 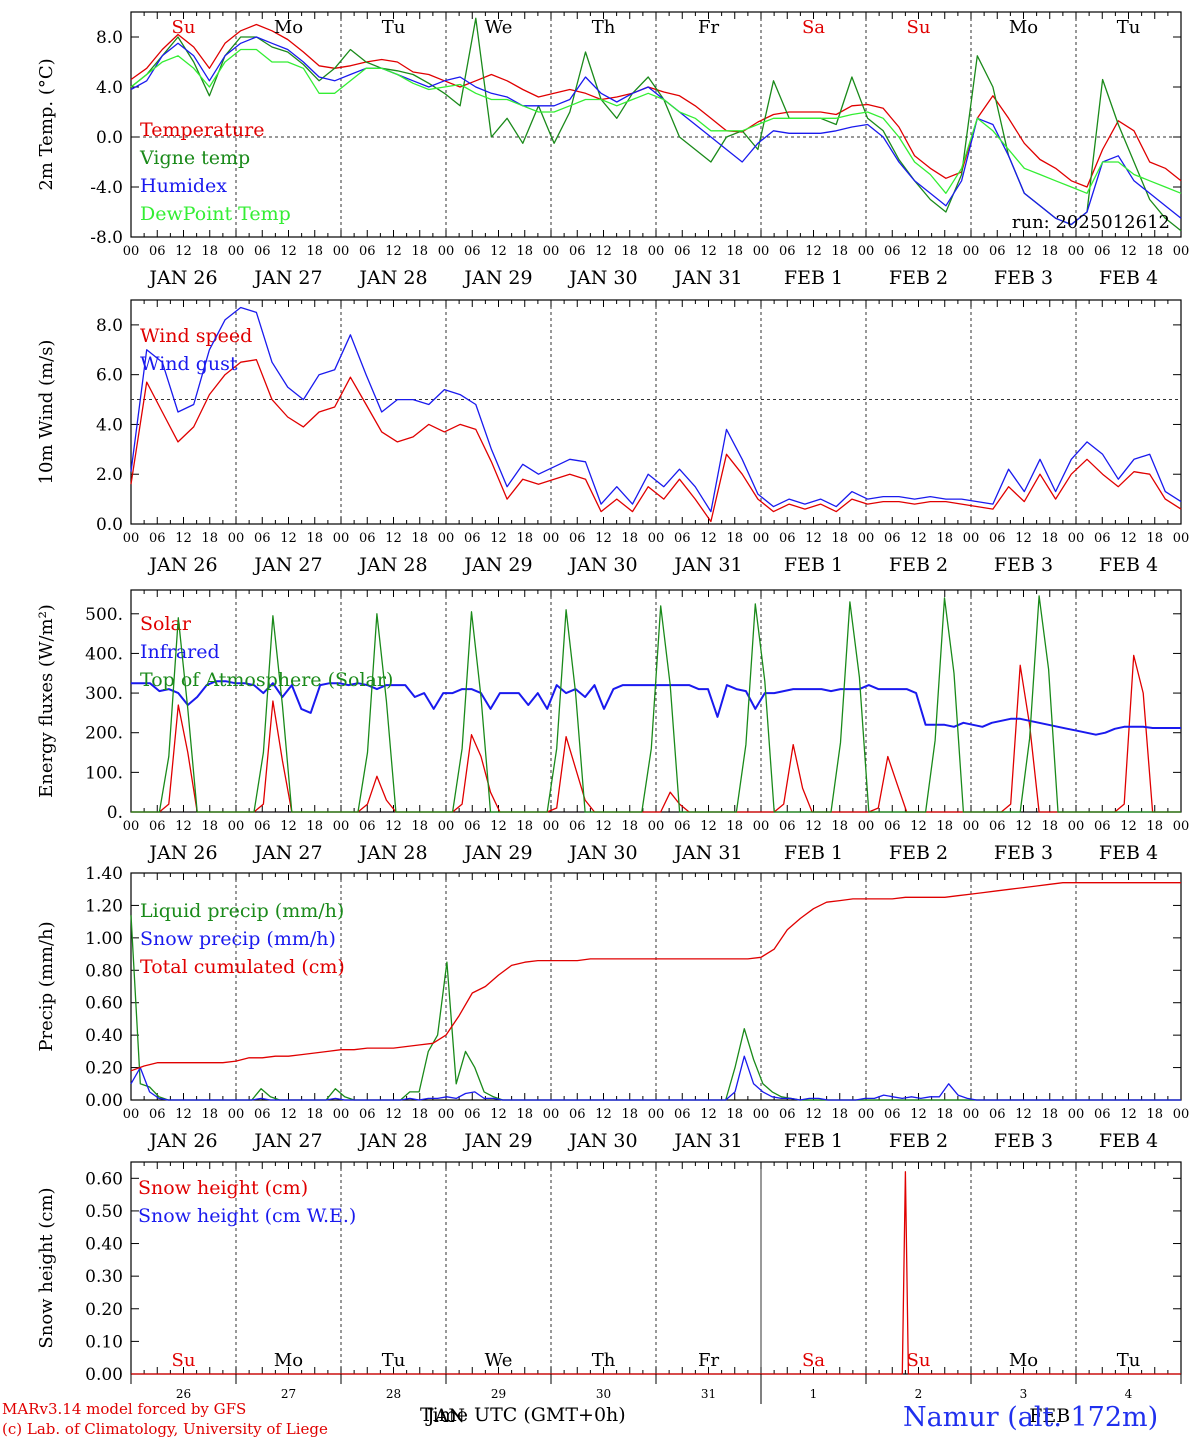 I want to click on panel1-y-axis-label: 2m Temp. (°C), so click(x=46, y=124).